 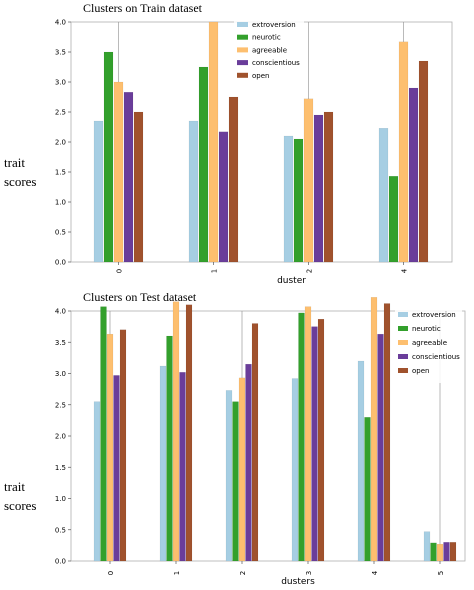 I want to click on chart-title-train: Clusters on Train dataset, so click(x=142, y=8).